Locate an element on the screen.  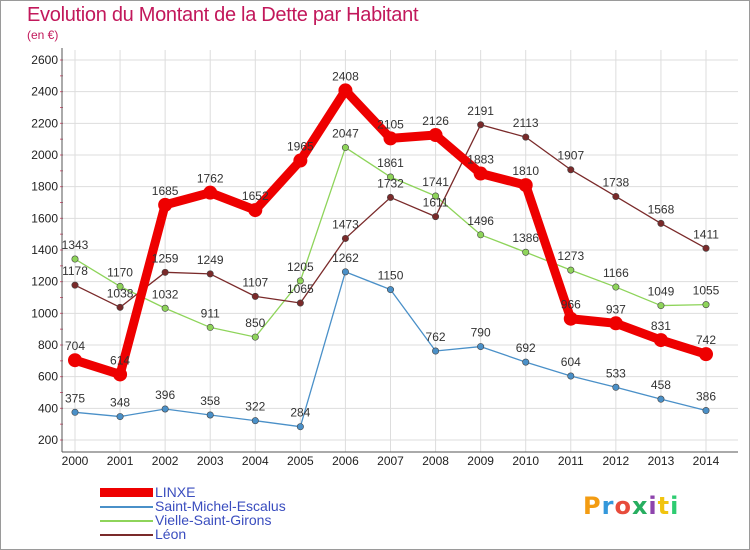
data-label: 322 is located at coordinates (255, 407).